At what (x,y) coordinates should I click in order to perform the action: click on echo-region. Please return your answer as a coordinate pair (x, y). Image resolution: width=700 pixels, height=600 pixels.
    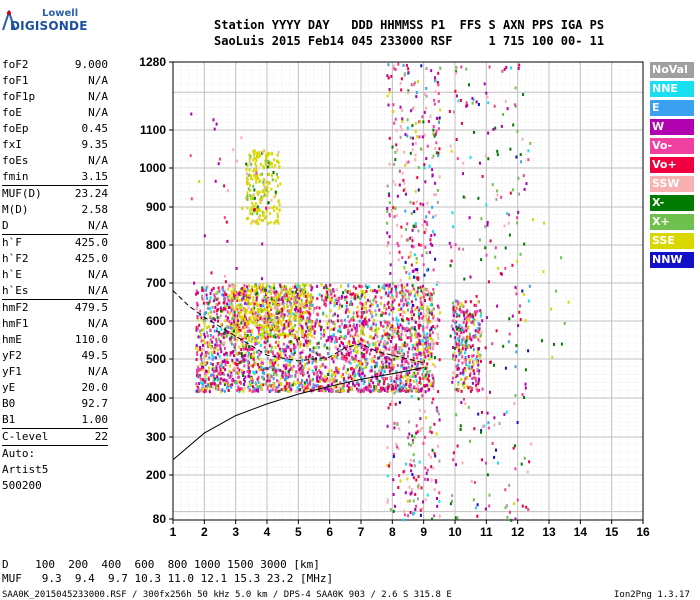
    Looking at the image, I should click on (263, 187).